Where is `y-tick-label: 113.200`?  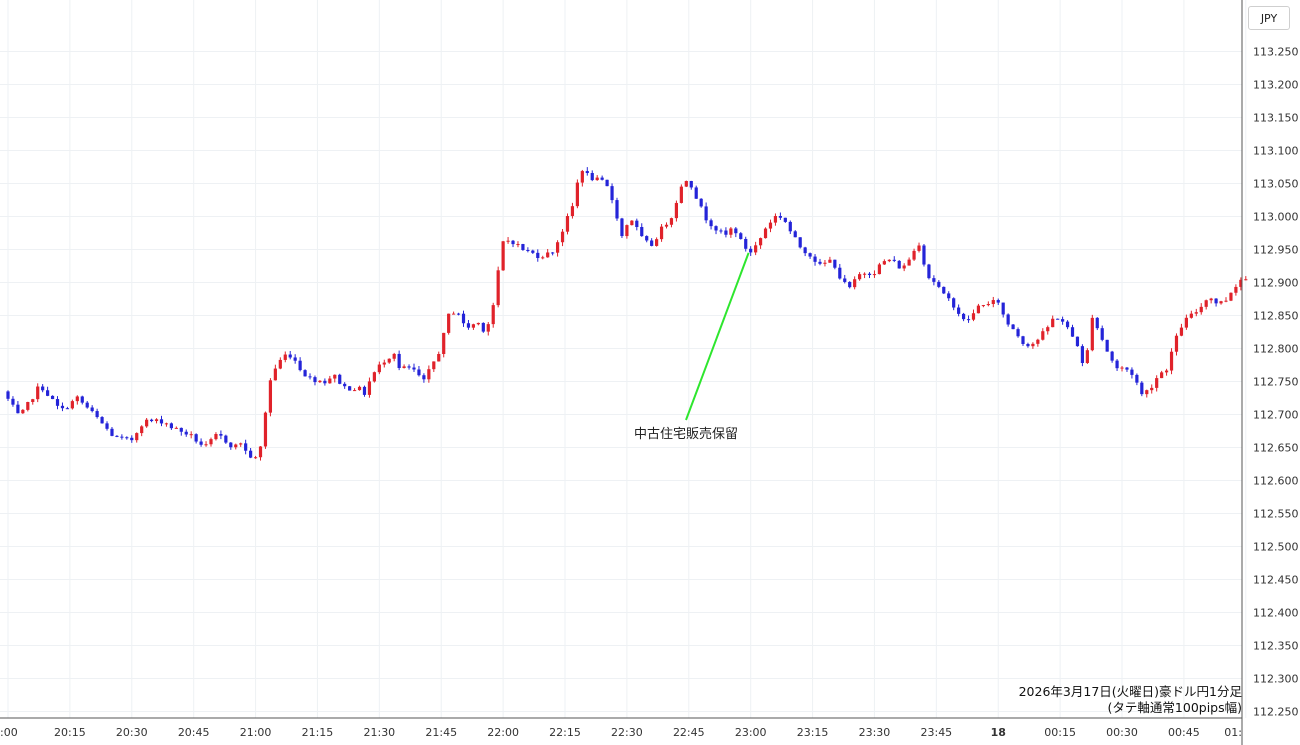 y-tick-label: 113.200 is located at coordinates (1276, 85).